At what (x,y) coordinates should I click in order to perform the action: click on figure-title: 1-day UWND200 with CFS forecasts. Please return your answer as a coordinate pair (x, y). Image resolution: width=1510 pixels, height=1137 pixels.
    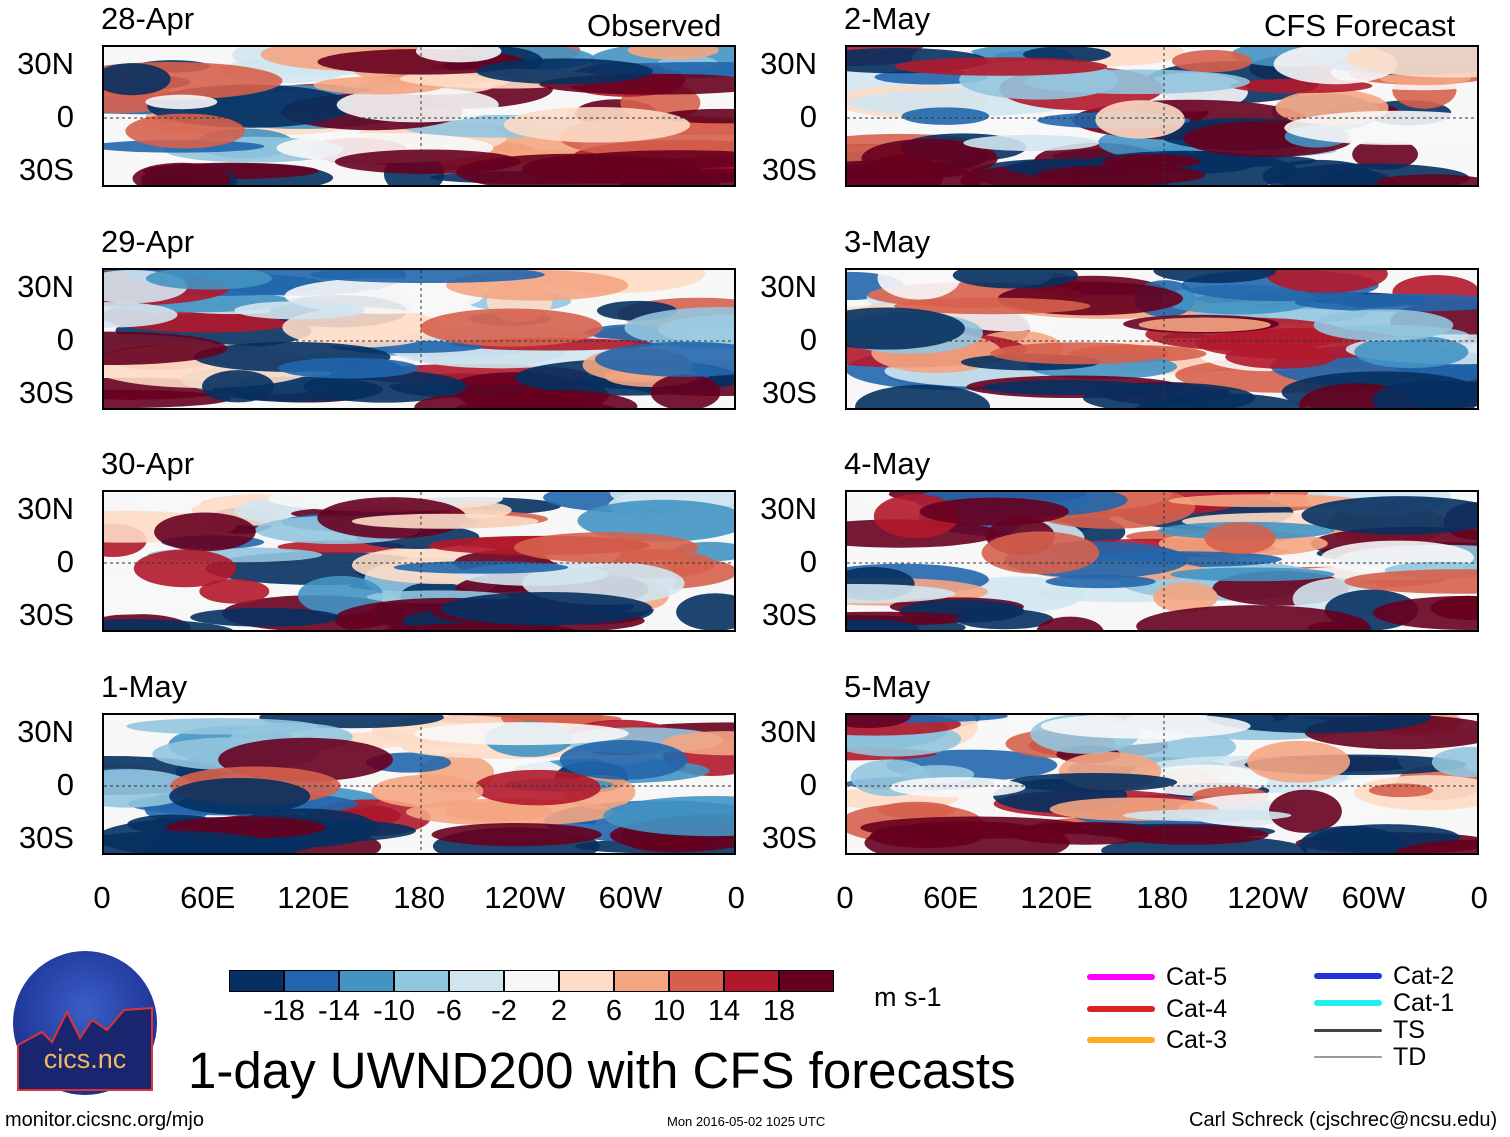
    Looking at the image, I should click on (602, 1070).